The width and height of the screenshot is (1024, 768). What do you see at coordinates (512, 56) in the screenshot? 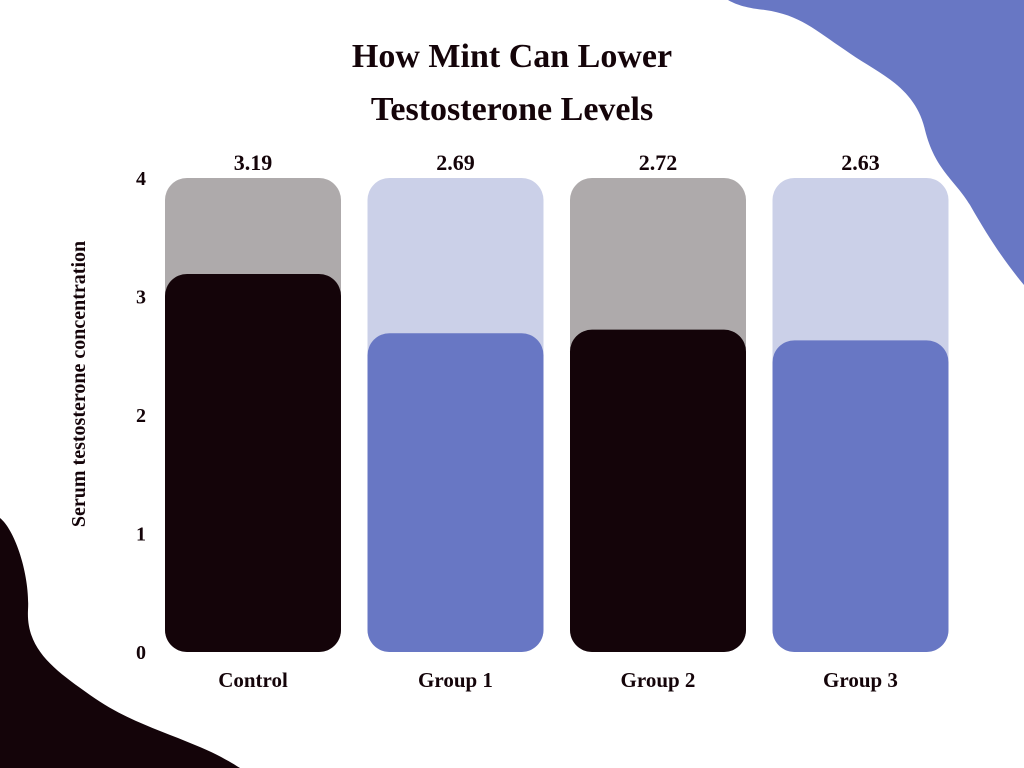
I see `chart-title-line-1: How Mint Can Lower` at bounding box center [512, 56].